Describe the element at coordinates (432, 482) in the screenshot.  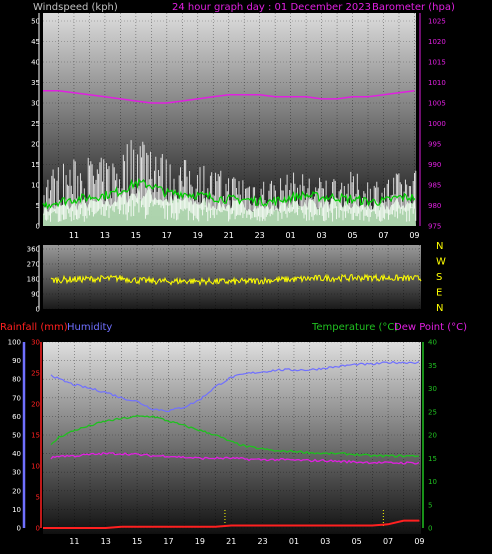
I see `temperature-y-tick: 10` at that location.